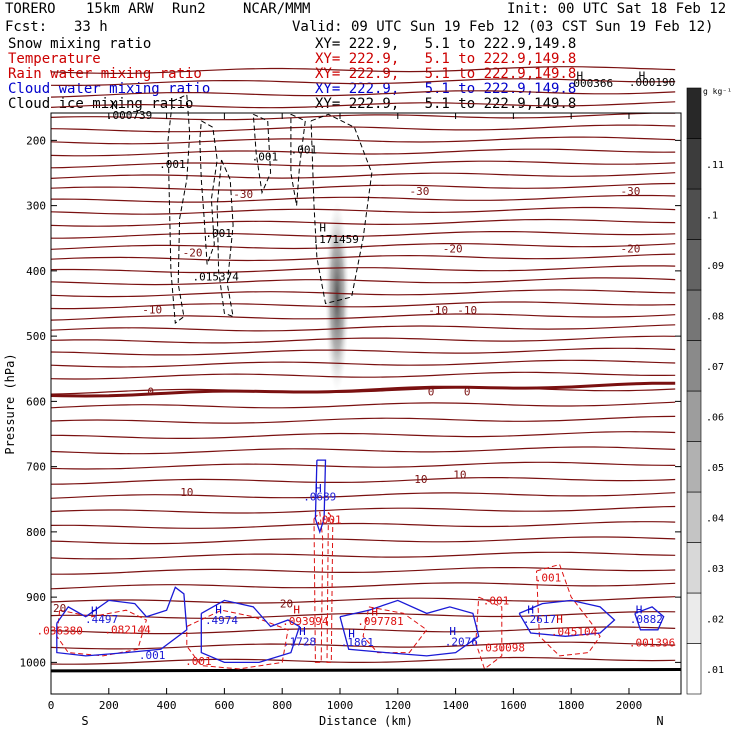  What do you see at coordinates (265, 157) in the screenshot?
I see `snow-ice-label: .001` at bounding box center [265, 157].